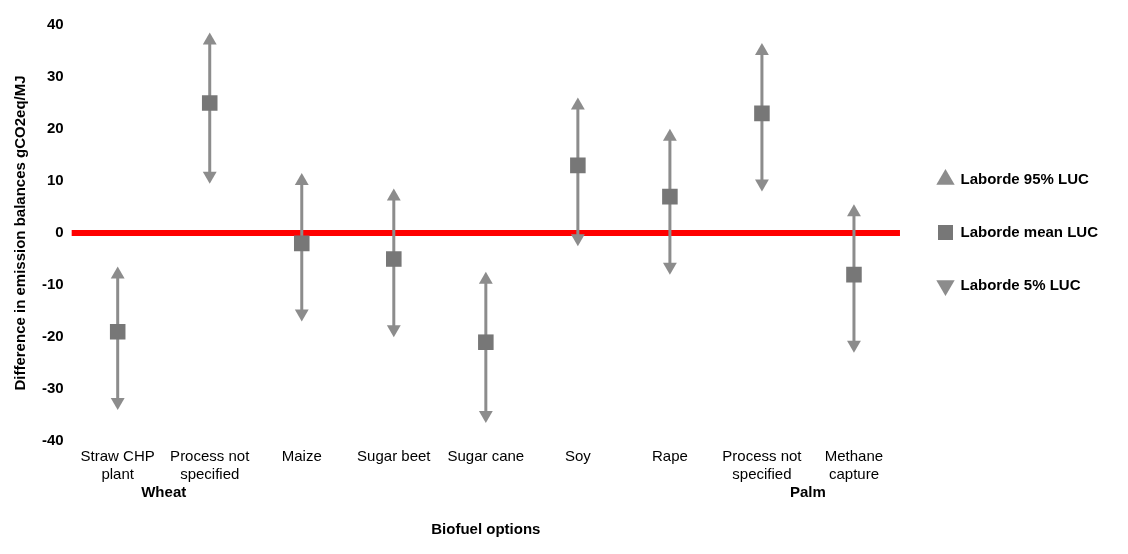  What do you see at coordinates (1024, 178) in the screenshot?
I see `legend-label: Laborde 95% LUC` at bounding box center [1024, 178].